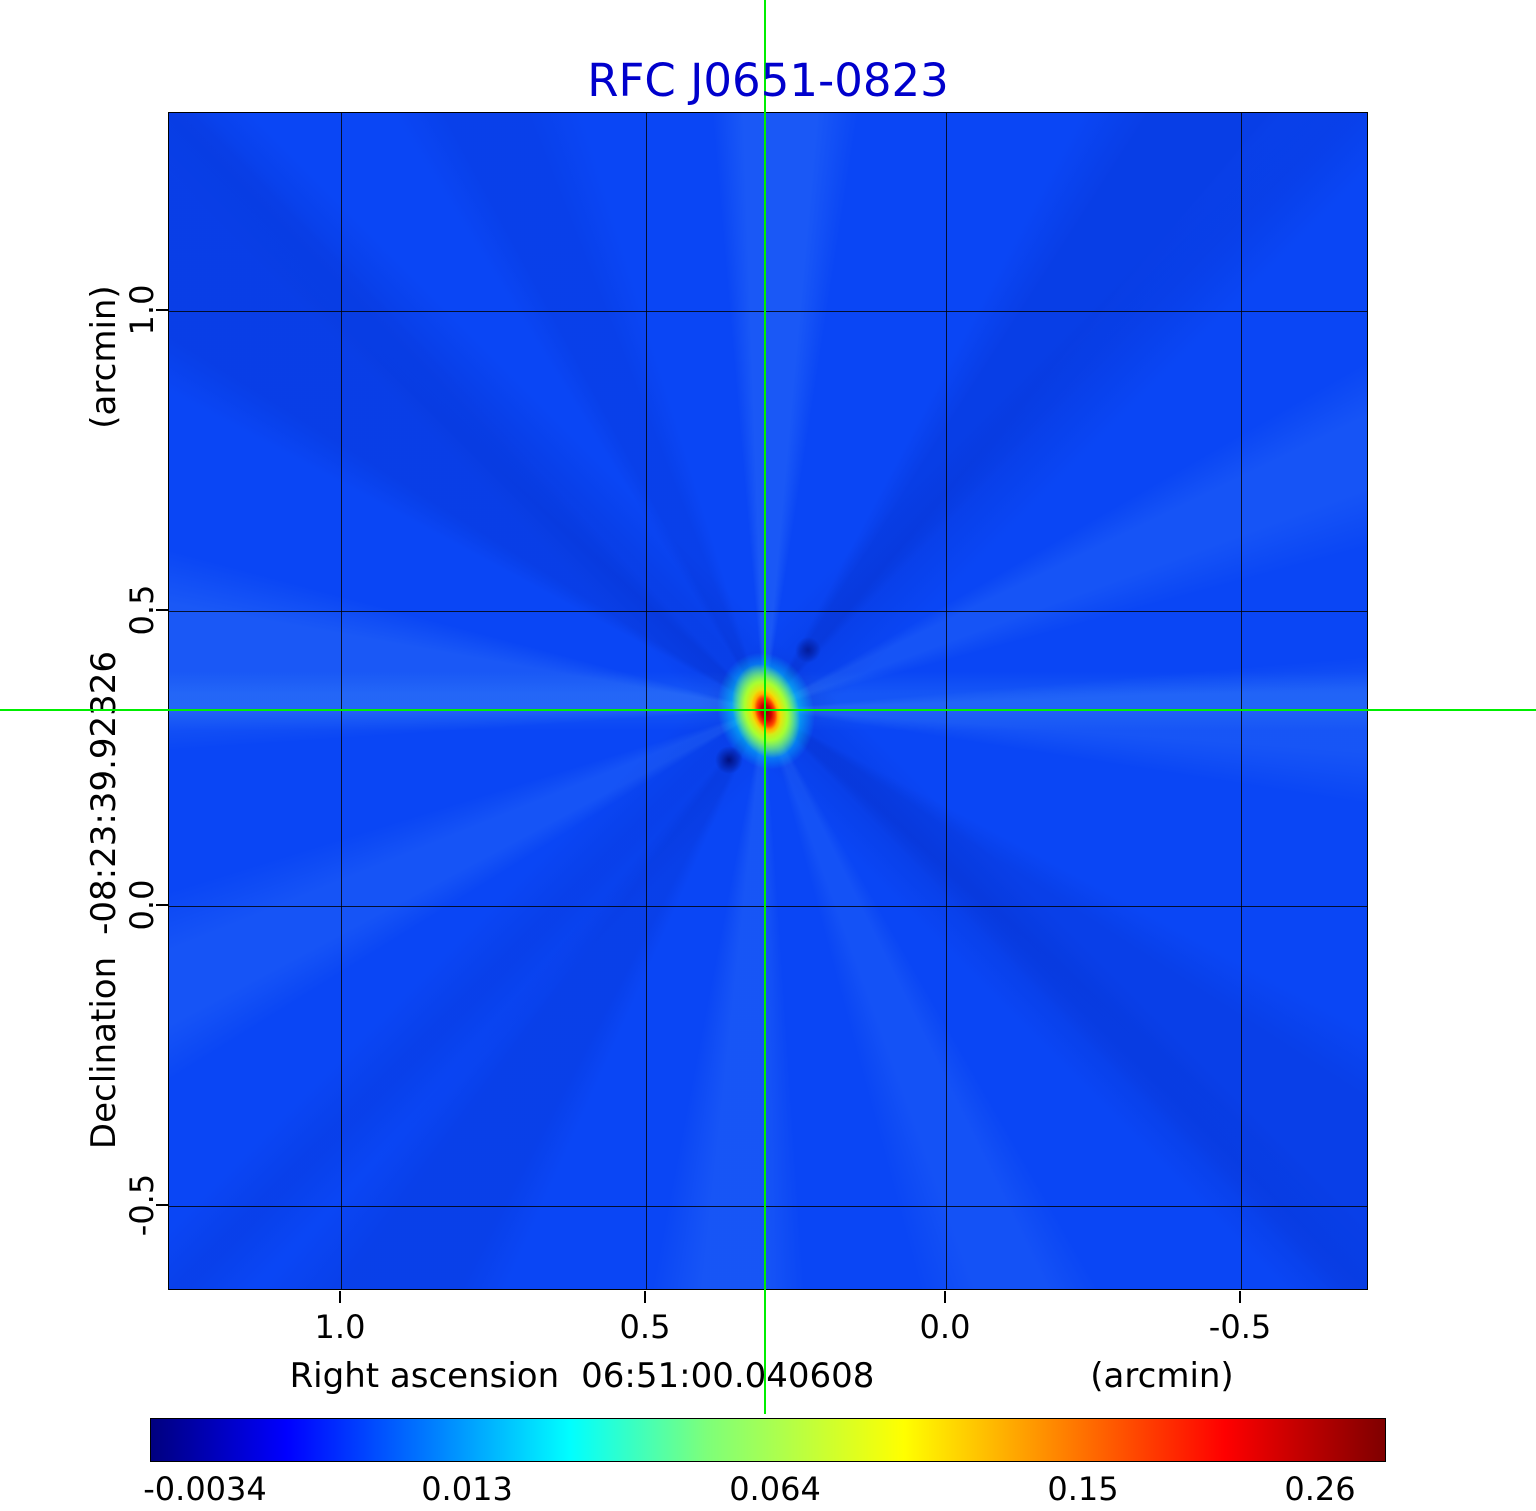 The width and height of the screenshot is (1536, 1511). Describe the element at coordinates (104, 1053) in the screenshot. I see `y-axis-title-text: Declination` at that location.